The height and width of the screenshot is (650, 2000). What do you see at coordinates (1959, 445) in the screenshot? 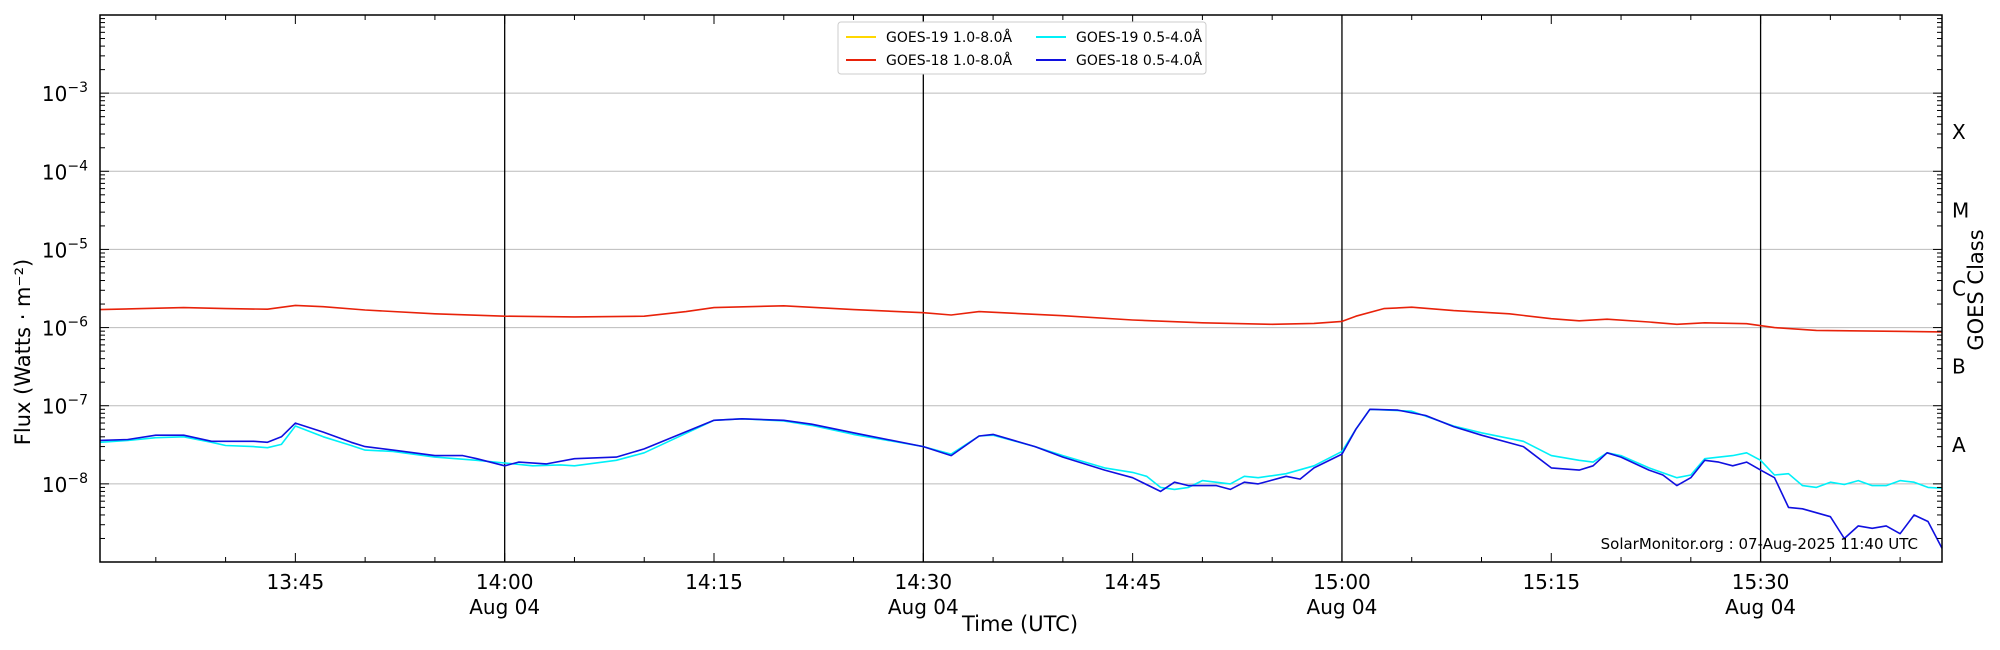
I see `goes-class-label: A` at bounding box center [1959, 445].